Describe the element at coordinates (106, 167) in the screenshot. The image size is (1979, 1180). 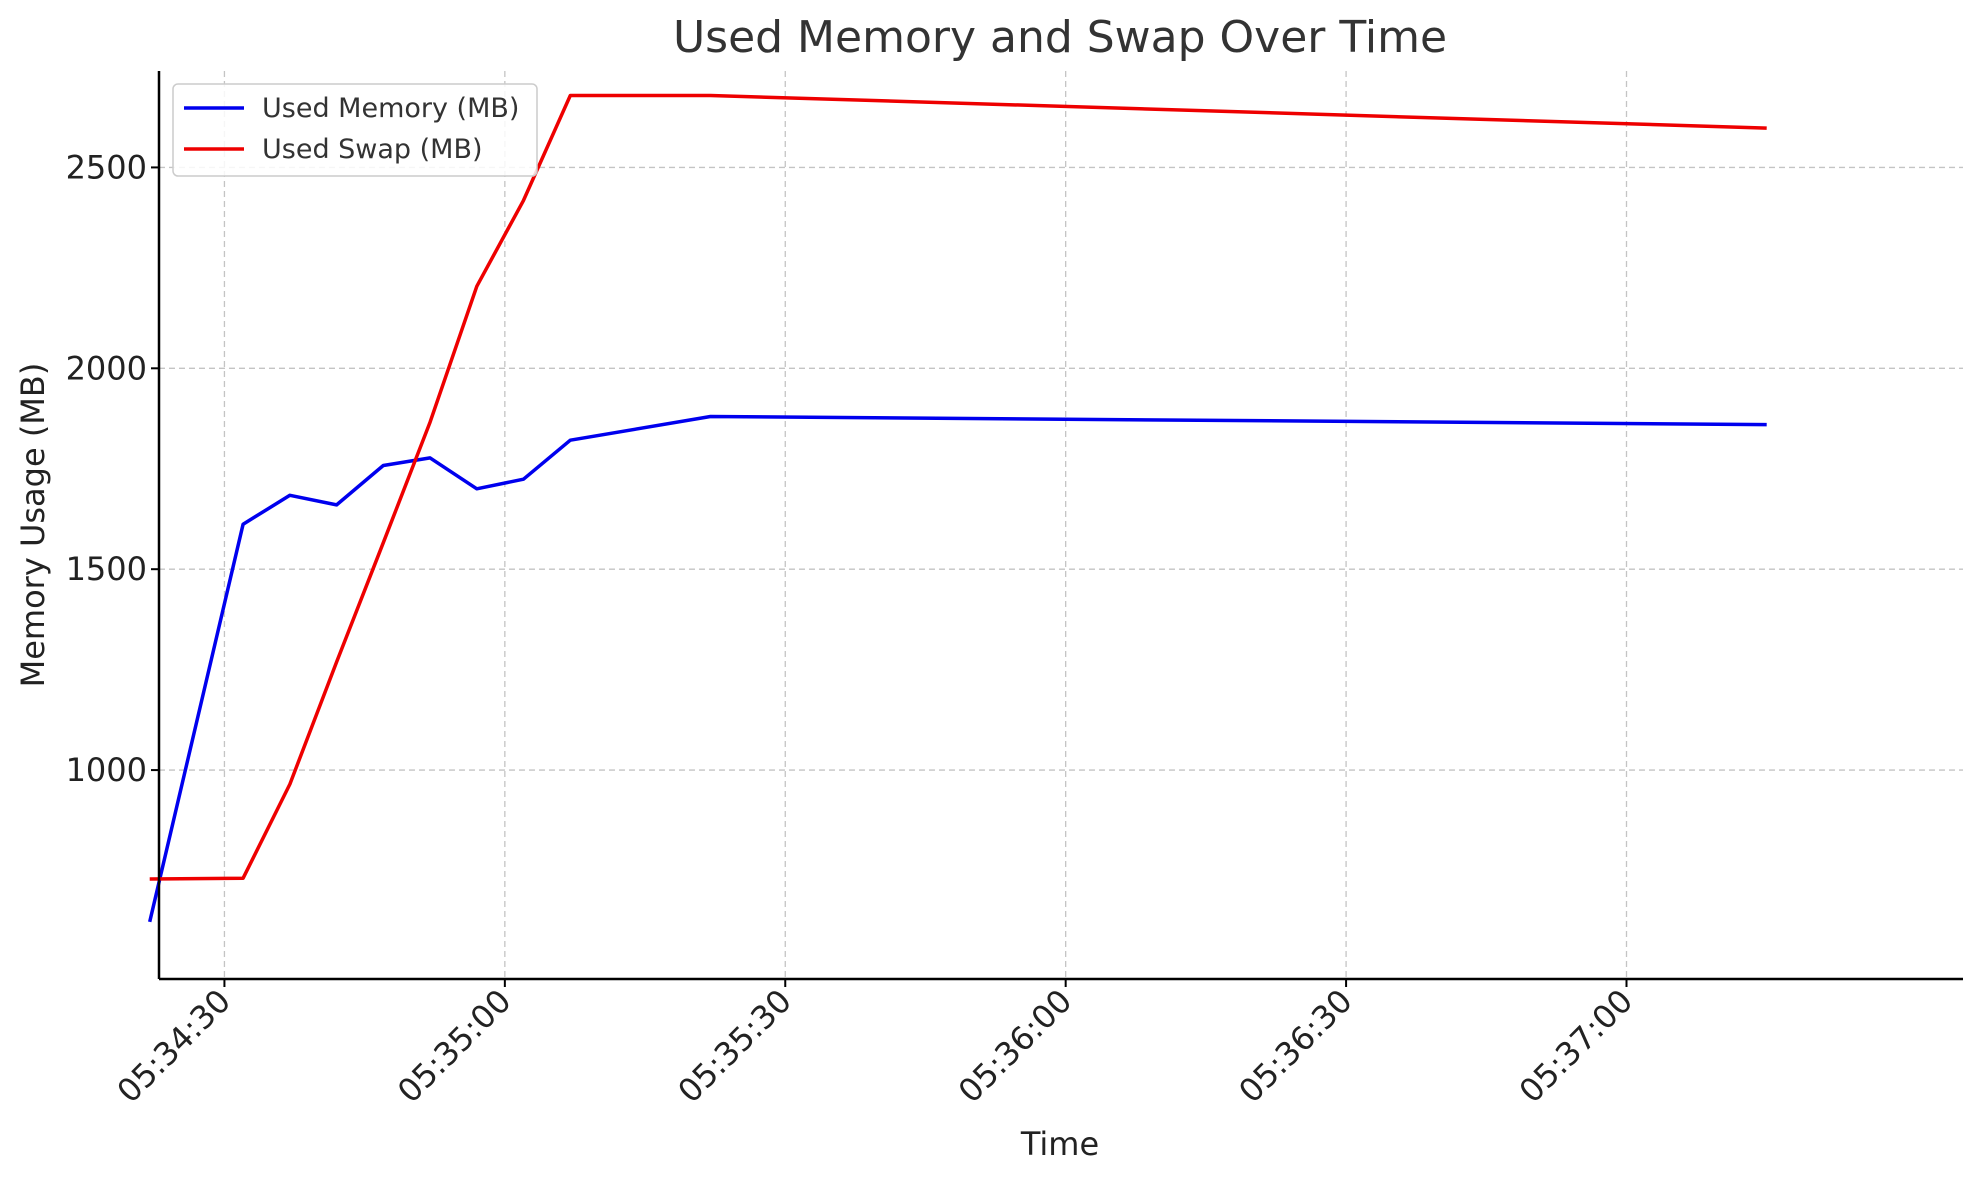
I see `y-tick-label: 2500` at that location.